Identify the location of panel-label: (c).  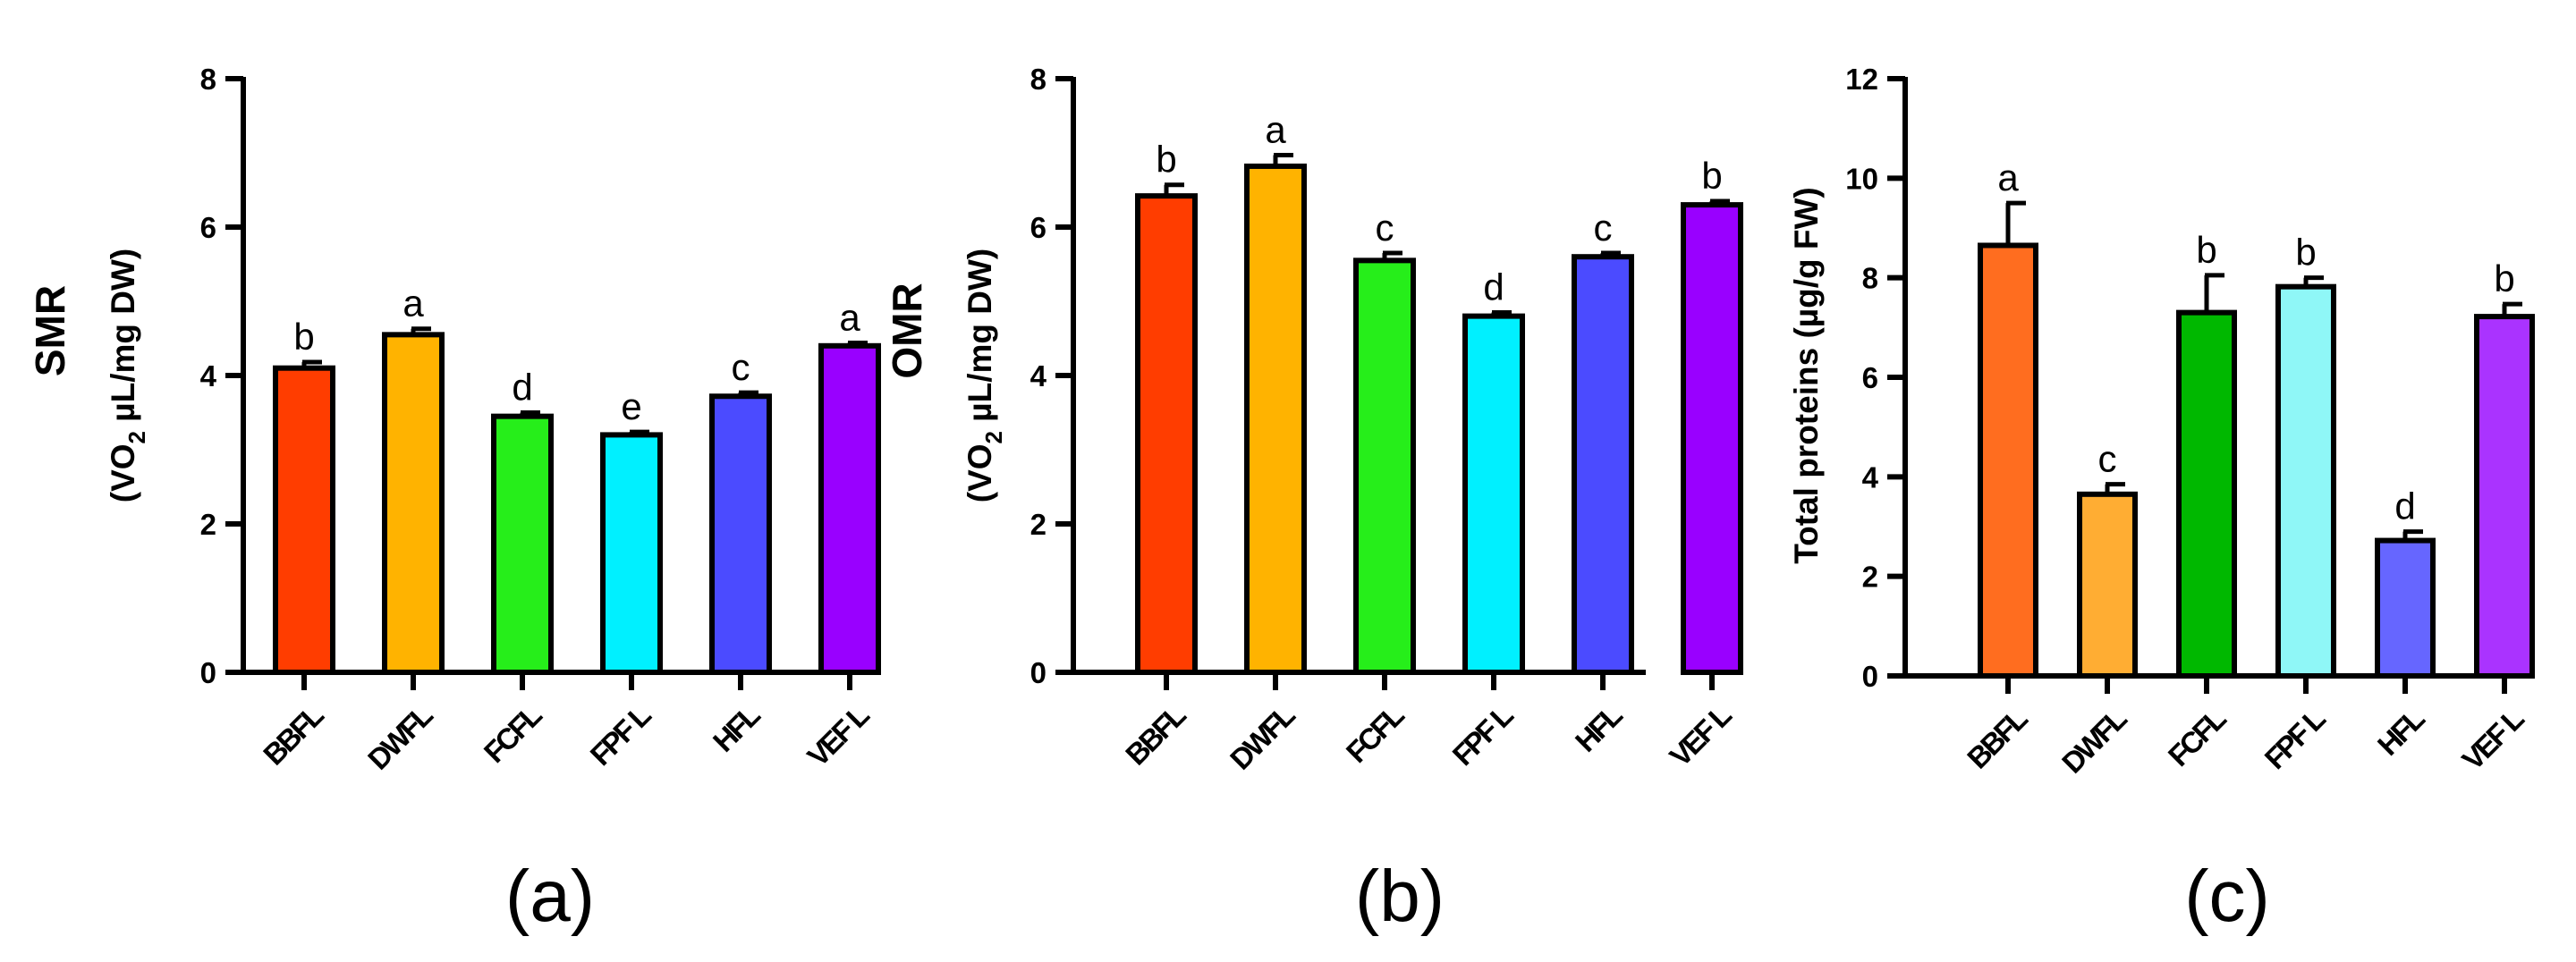
(2227, 896).